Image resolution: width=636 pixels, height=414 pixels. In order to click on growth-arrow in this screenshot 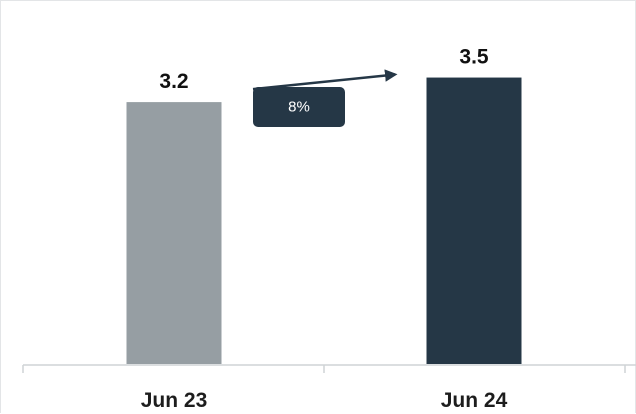, I will do `click(325, 80)`.